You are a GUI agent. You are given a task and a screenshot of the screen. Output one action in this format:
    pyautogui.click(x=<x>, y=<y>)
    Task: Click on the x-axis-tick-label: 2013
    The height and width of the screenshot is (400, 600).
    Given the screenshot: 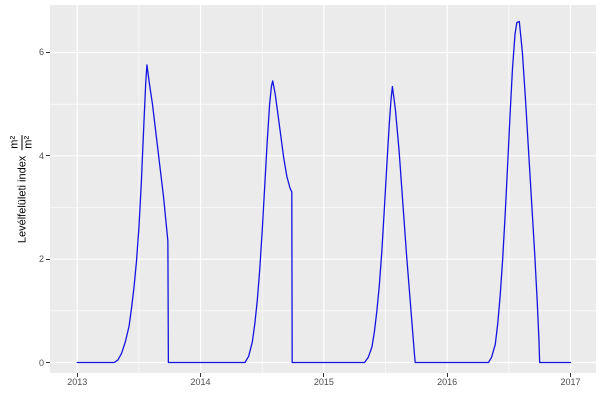 What is the action you would take?
    pyautogui.click(x=77, y=382)
    